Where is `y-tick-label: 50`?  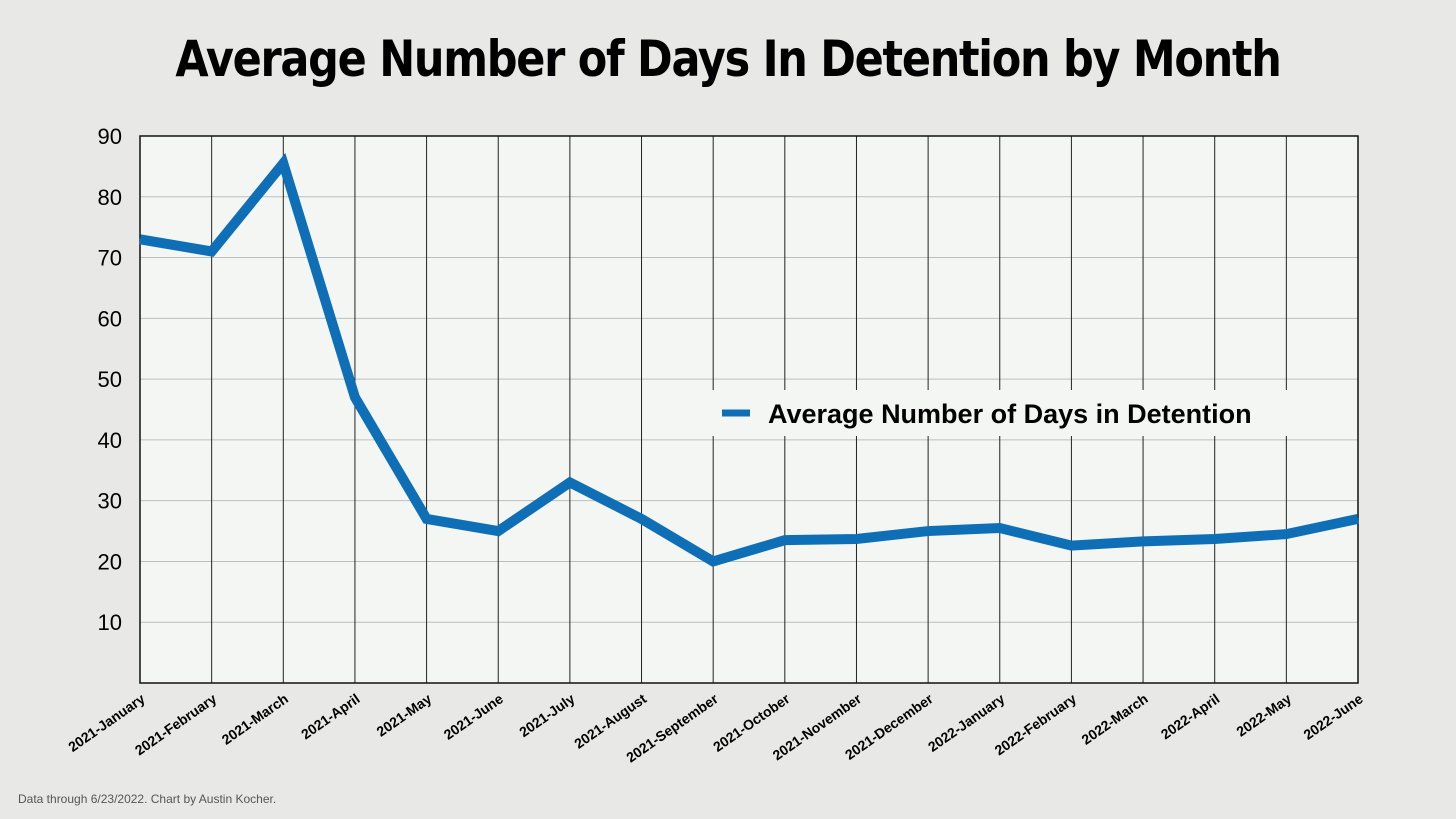
y-tick-label: 50 is located at coordinates (110, 379).